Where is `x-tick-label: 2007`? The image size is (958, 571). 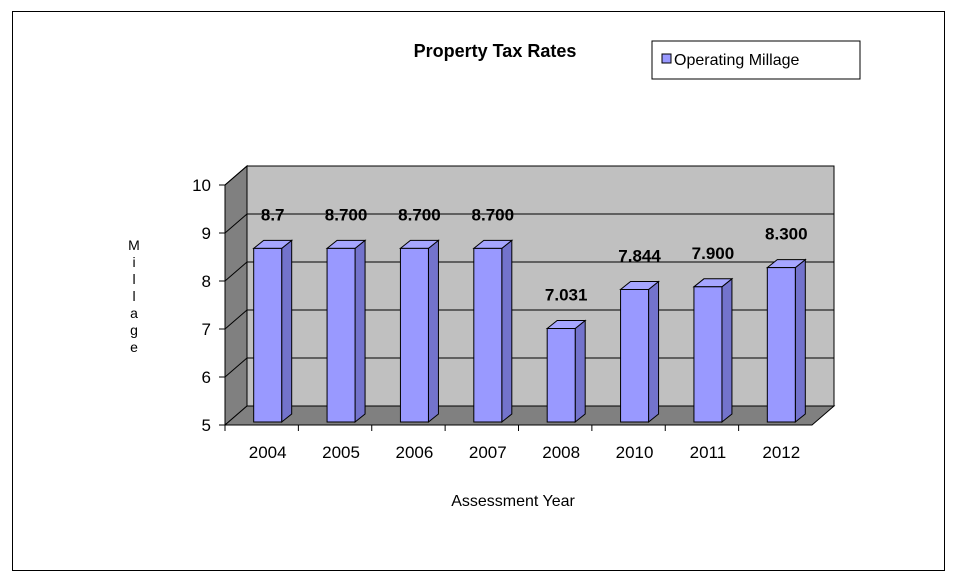
x-tick-label: 2007 is located at coordinates (488, 452).